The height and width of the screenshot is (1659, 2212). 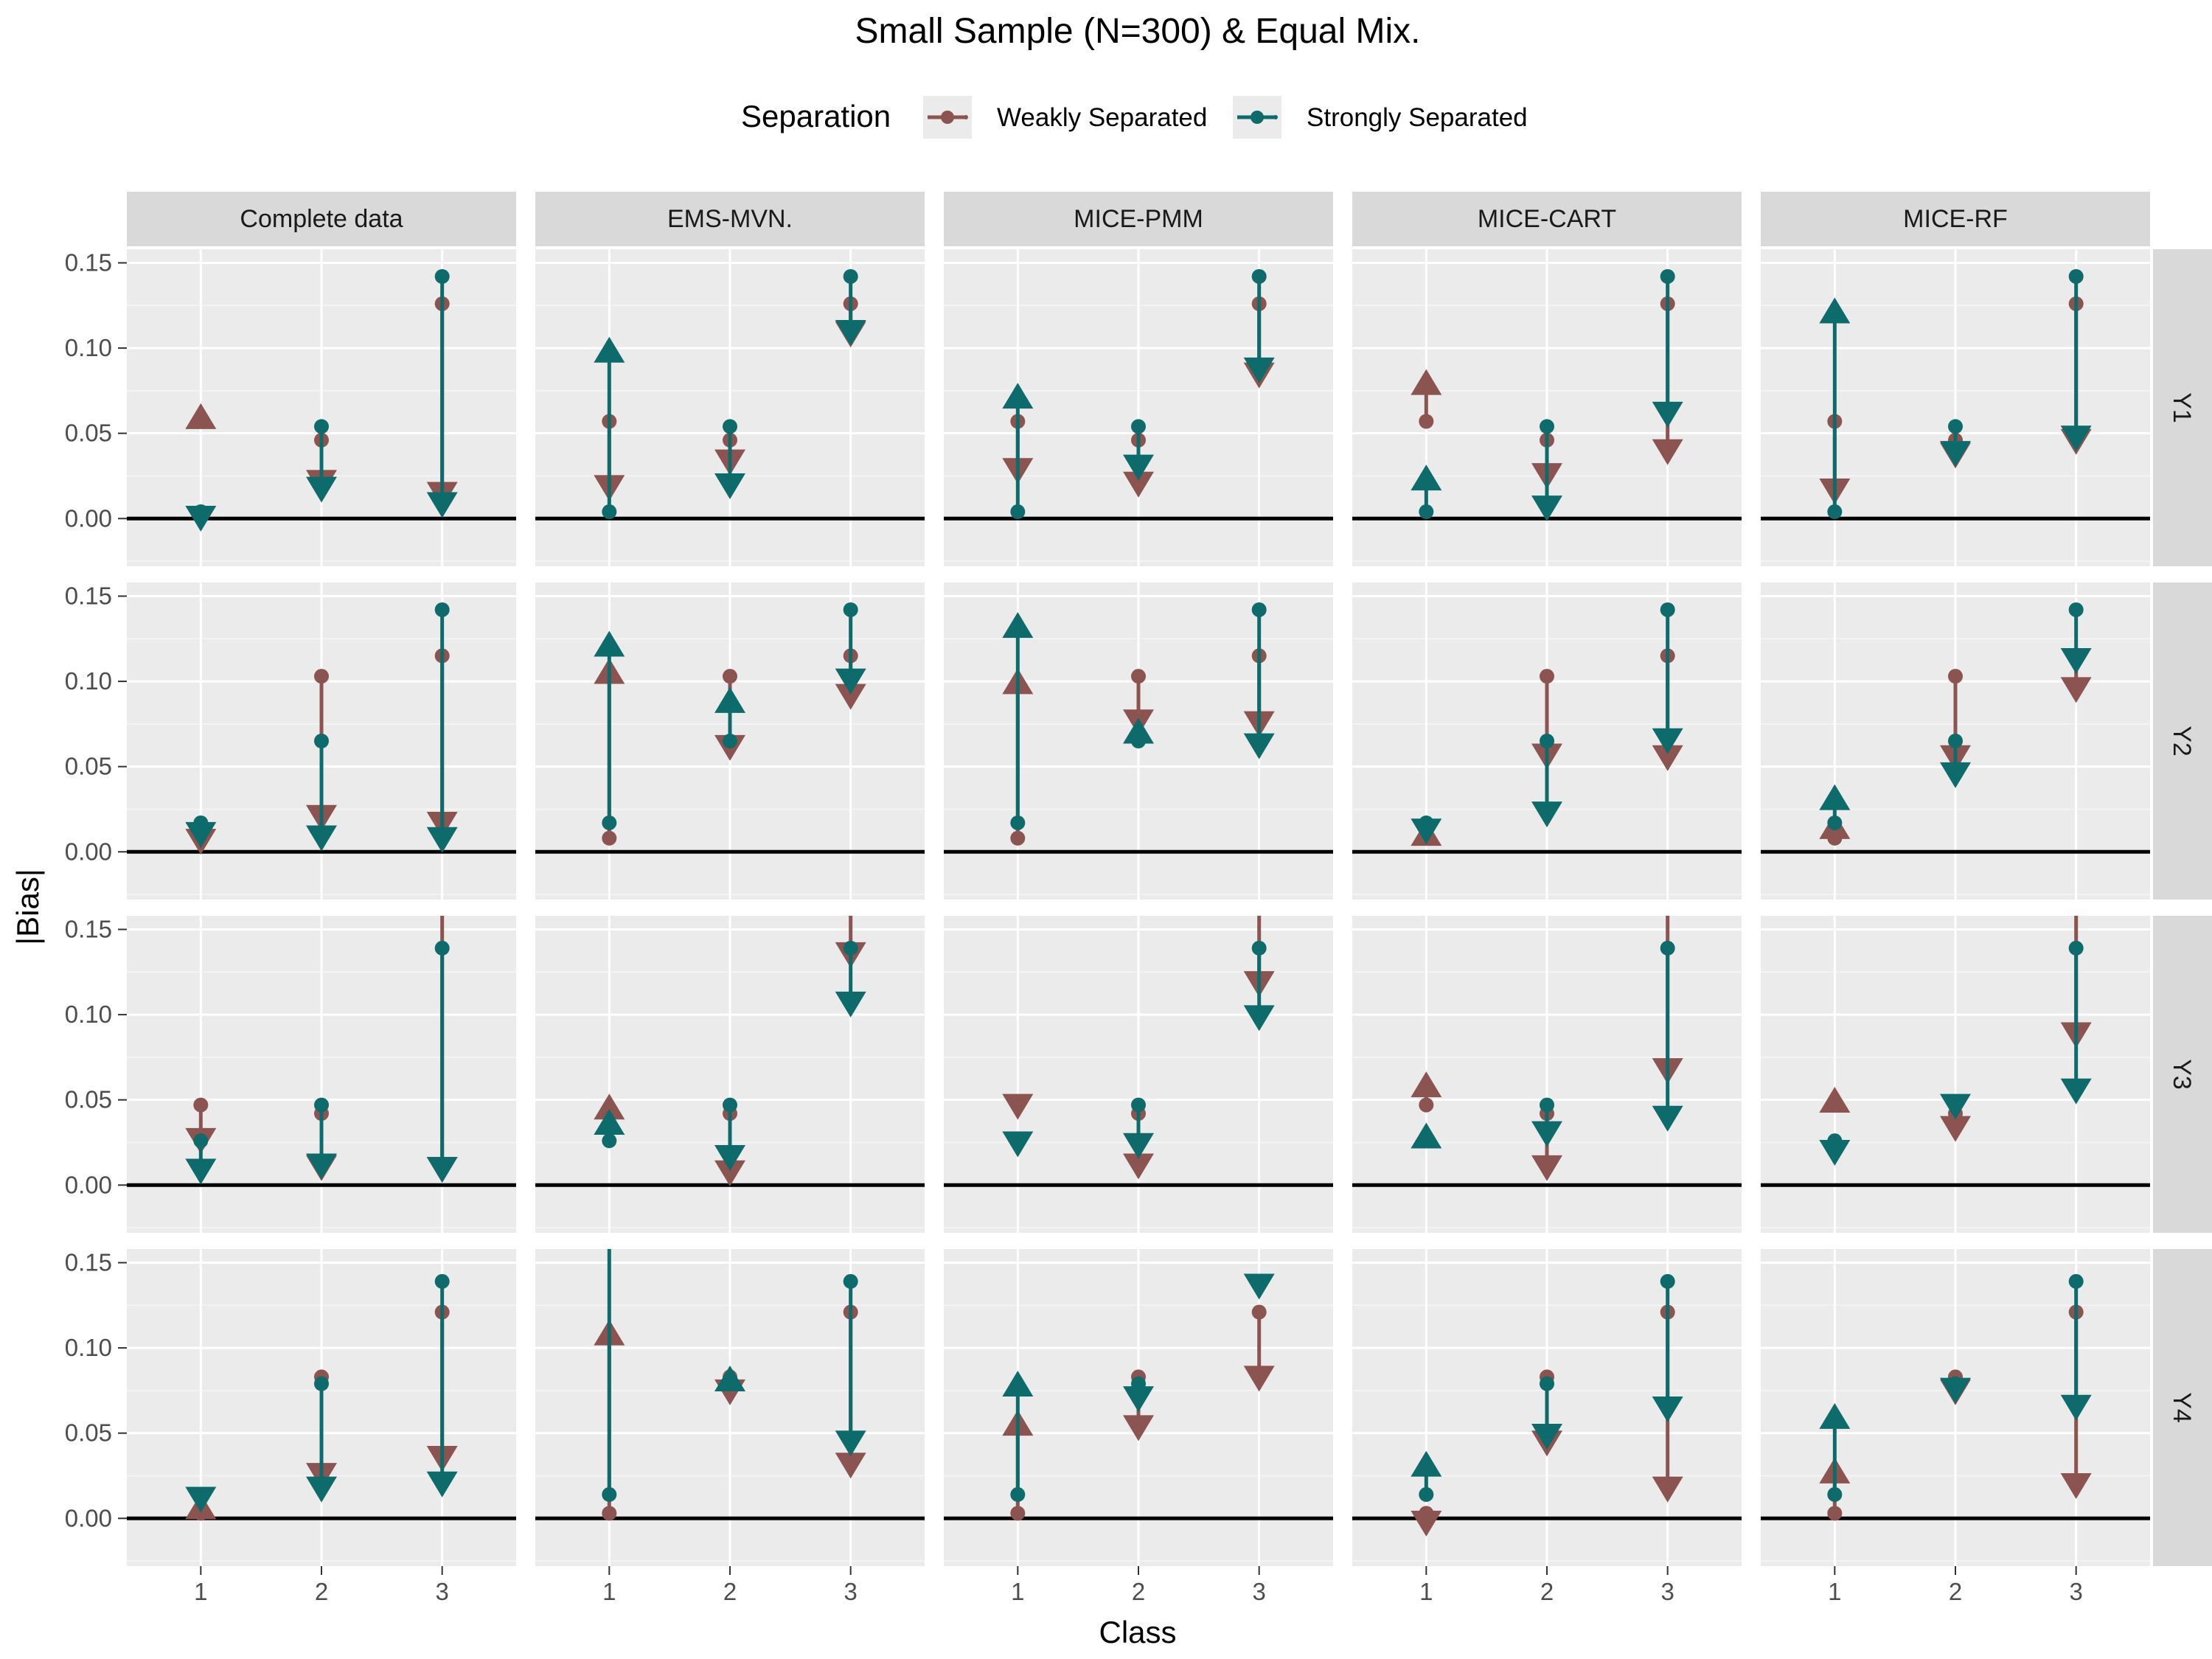 I want to click on legend-label-strong: Strongly Separated, so click(x=1417, y=117).